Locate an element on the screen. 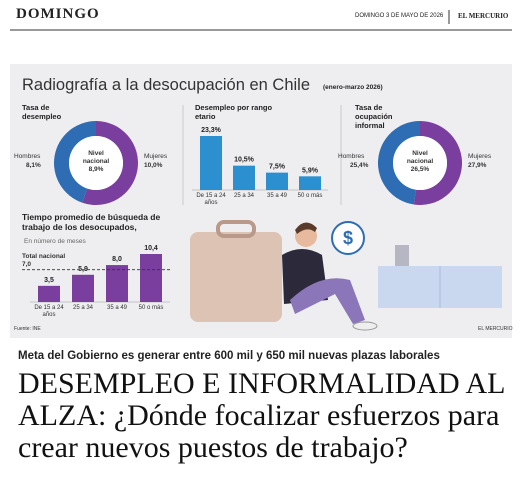 Image resolution: width=522 pixels, height=499 pixels. dollar-icon is located at coordinates (348, 238).